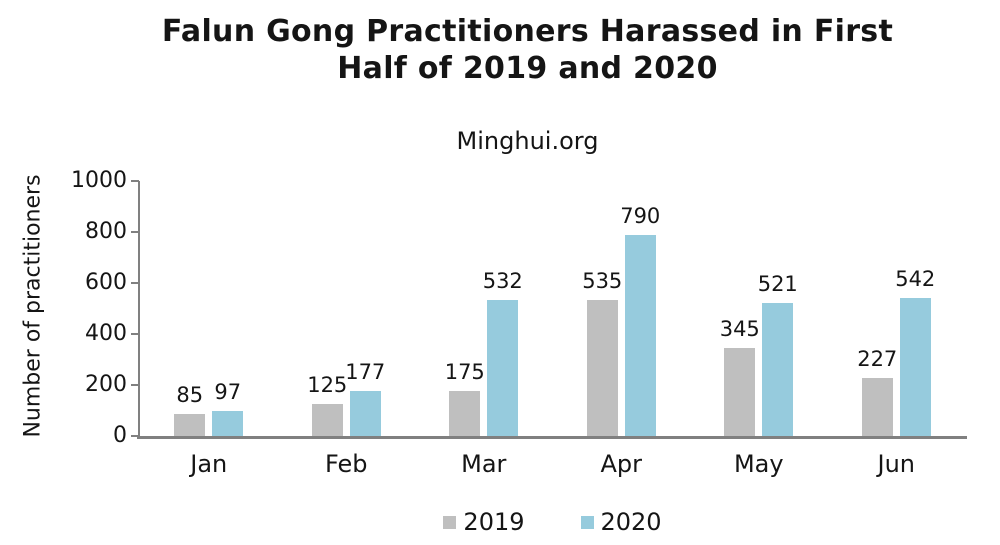 This screenshot has height=545, width=1000. Describe the element at coordinates (327, 385) in the screenshot. I see `bar-value-2019-feb: 125` at that location.